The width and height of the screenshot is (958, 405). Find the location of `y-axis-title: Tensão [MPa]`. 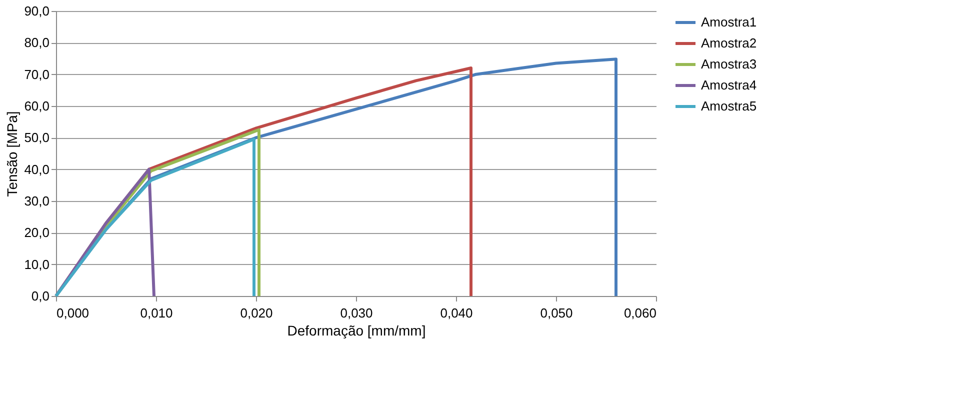

y-axis-title: Tensão [MPa] is located at coordinates (12, 154).